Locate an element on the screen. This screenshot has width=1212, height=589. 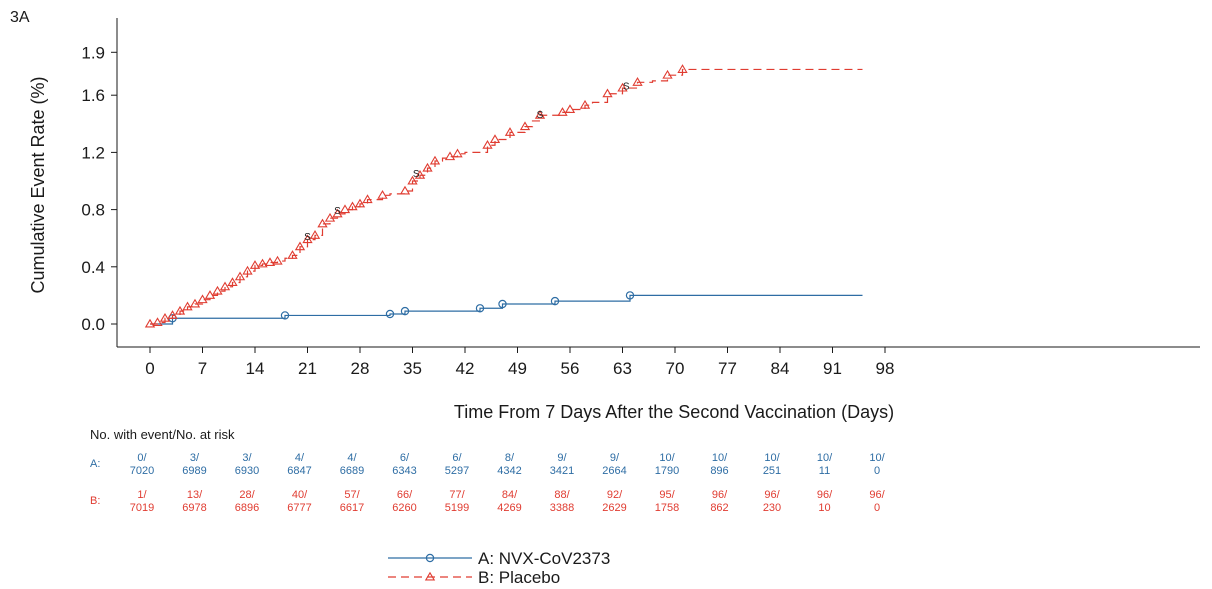
legend-marker-a is located at coordinates (430, 558).